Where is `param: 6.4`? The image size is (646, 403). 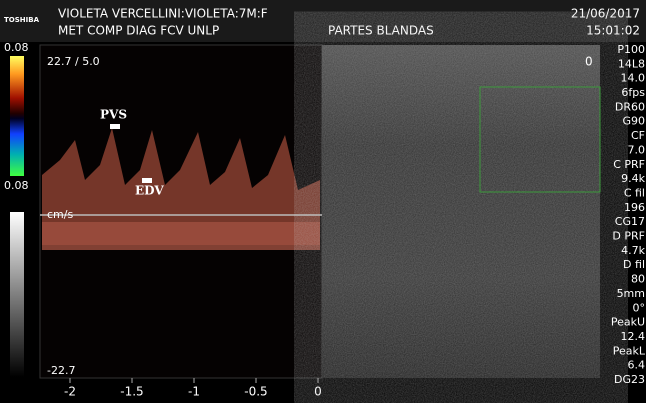 param: 6.4 is located at coordinates (637, 365).